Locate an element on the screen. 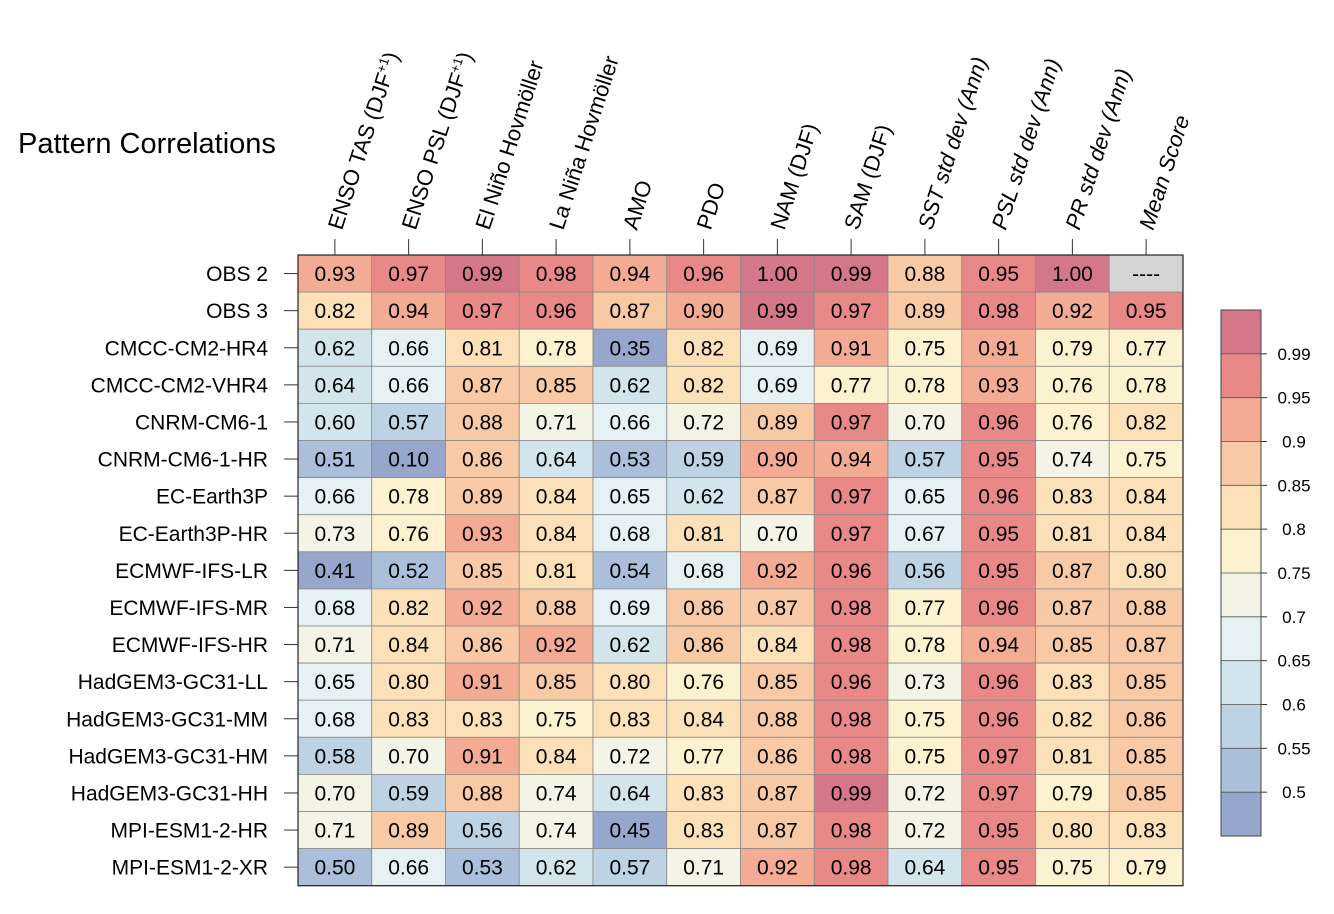 The image size is (1334, 914). cell-value-label: 0.69 is located at coordinates (777, 348).